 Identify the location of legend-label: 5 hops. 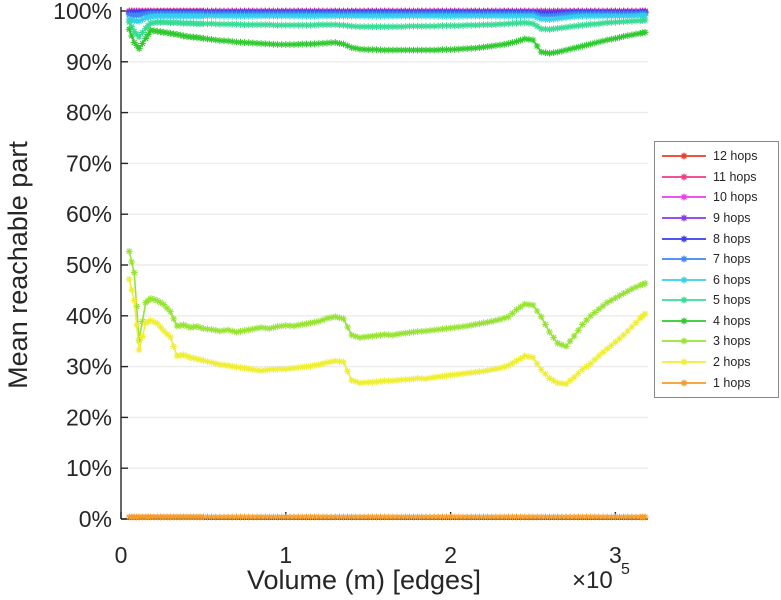
(732, 300).